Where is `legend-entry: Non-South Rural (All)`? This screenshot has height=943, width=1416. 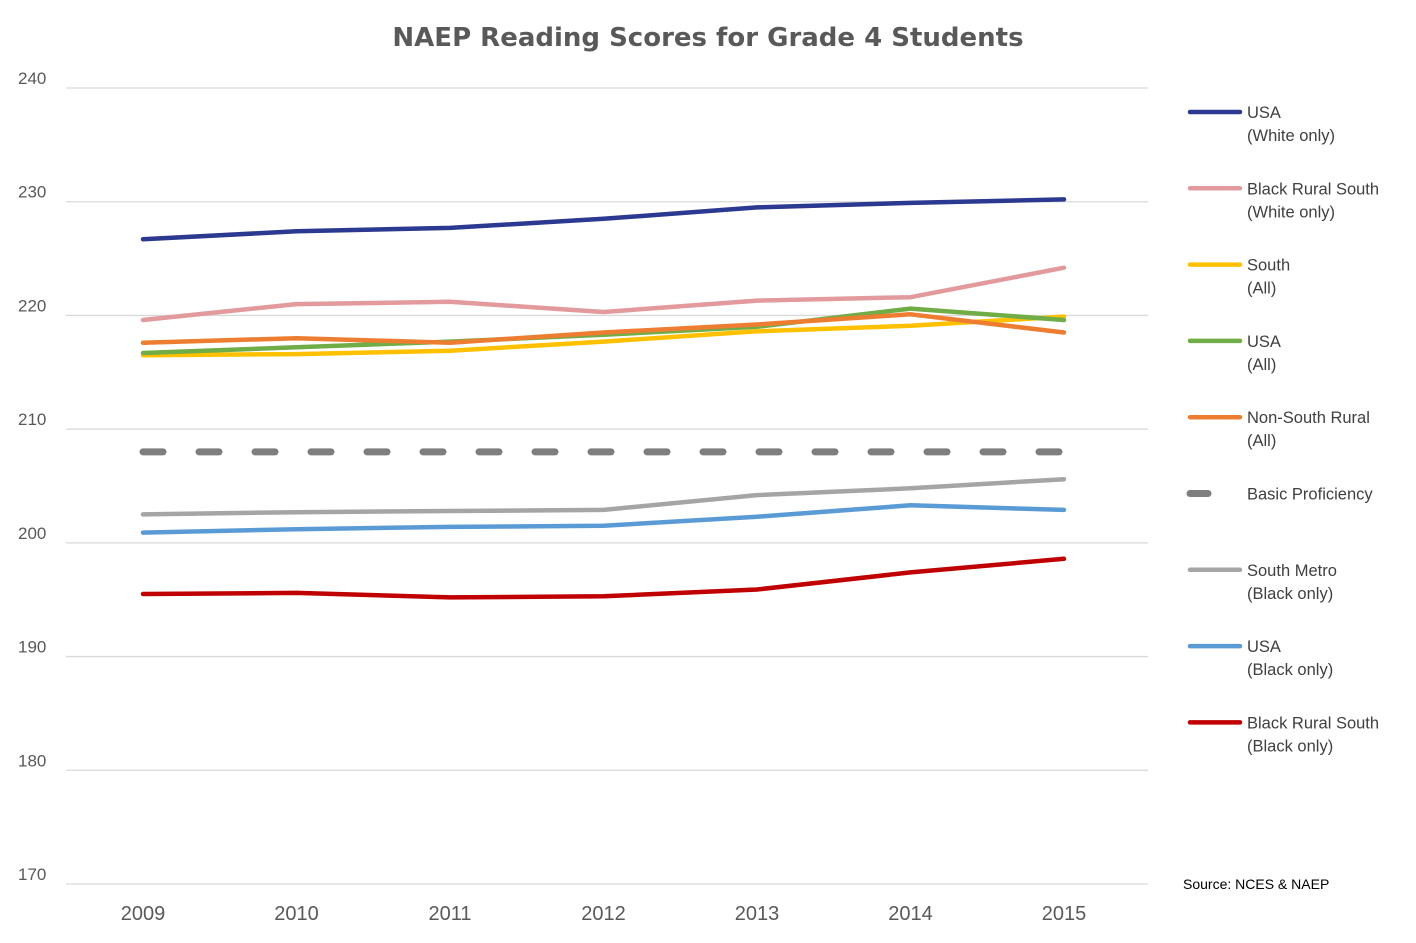
legend-entry: Non-South Rural (All) is located at coordinates (1278, 429).